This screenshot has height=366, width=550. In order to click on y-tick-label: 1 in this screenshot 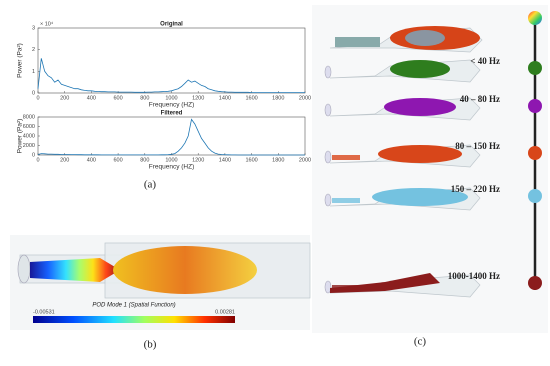, I will do `click(33, 72)`.